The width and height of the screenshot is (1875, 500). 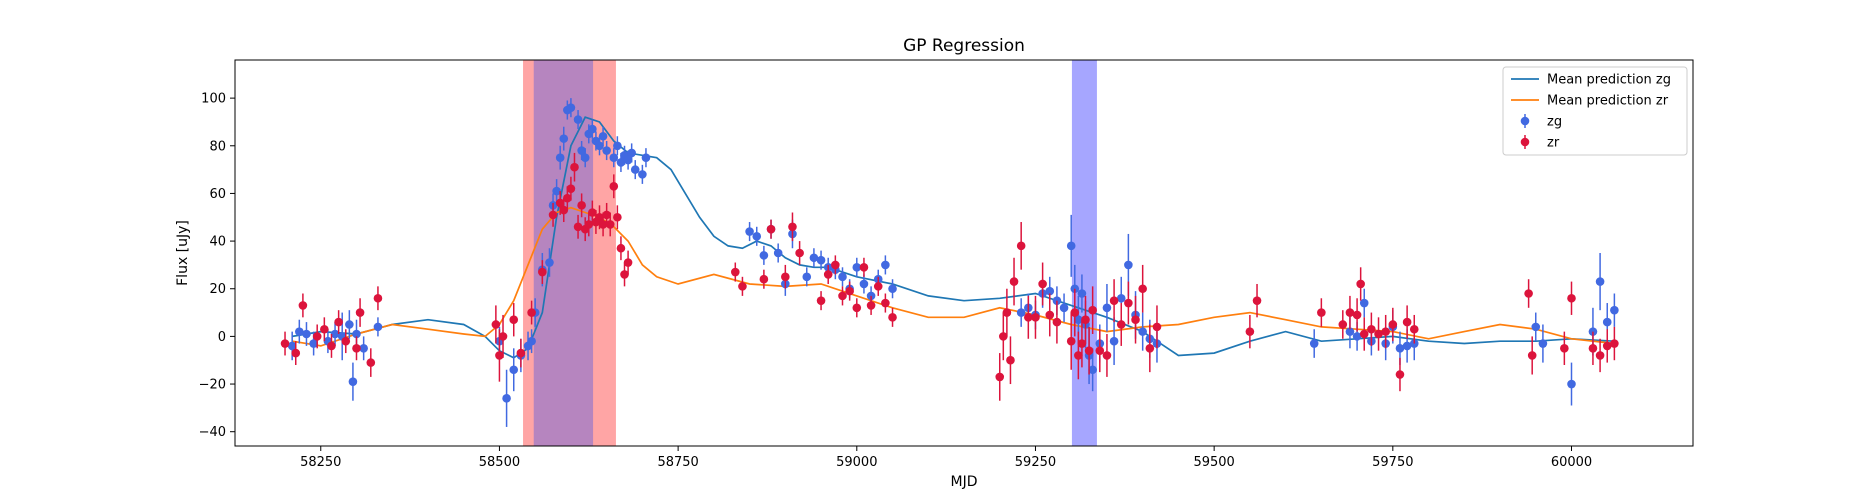 I want to click on legend-label: zg, so click(x=1554, y=122).